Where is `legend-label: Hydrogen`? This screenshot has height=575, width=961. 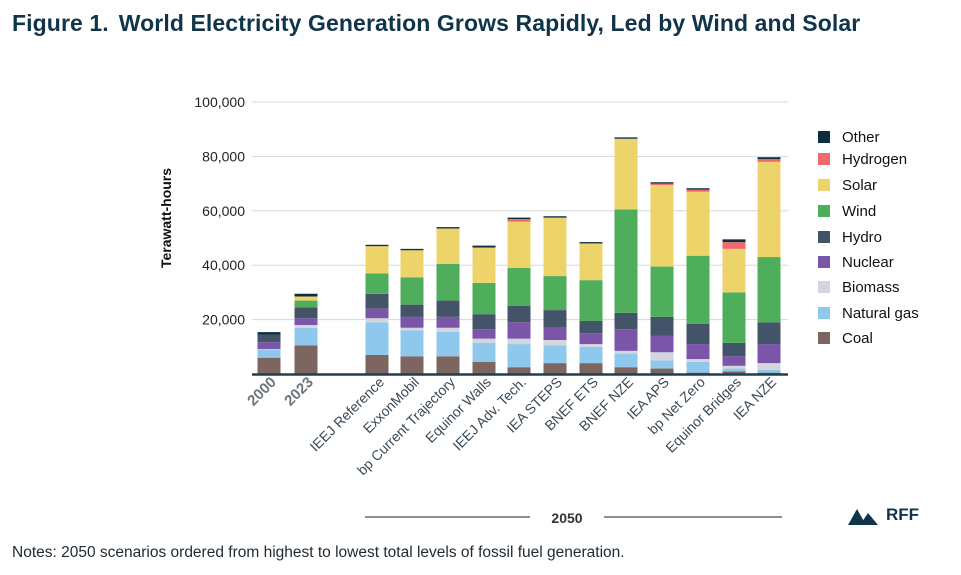
legend-label: Hydrogen is located at coordinates (874, 159).